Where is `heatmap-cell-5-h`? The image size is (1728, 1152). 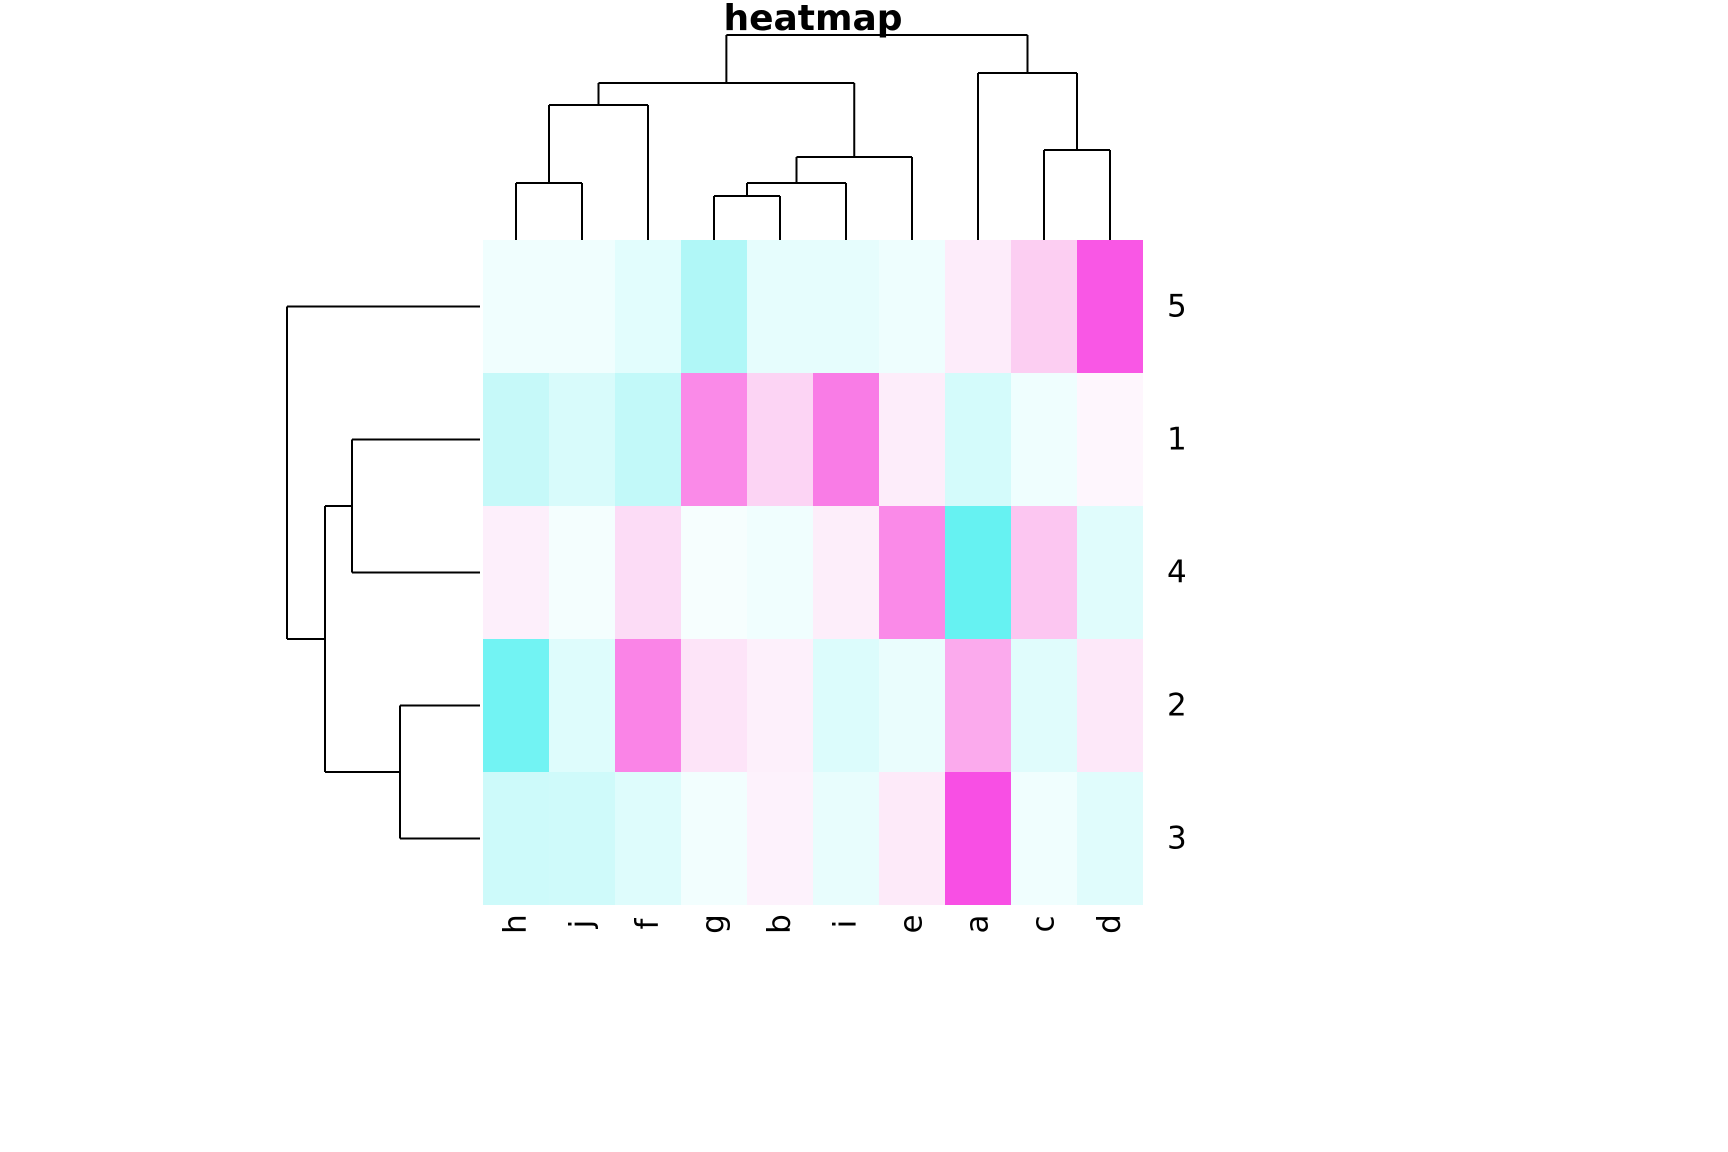 heatmap-cell-5-h is located at coordinates (516, 306).